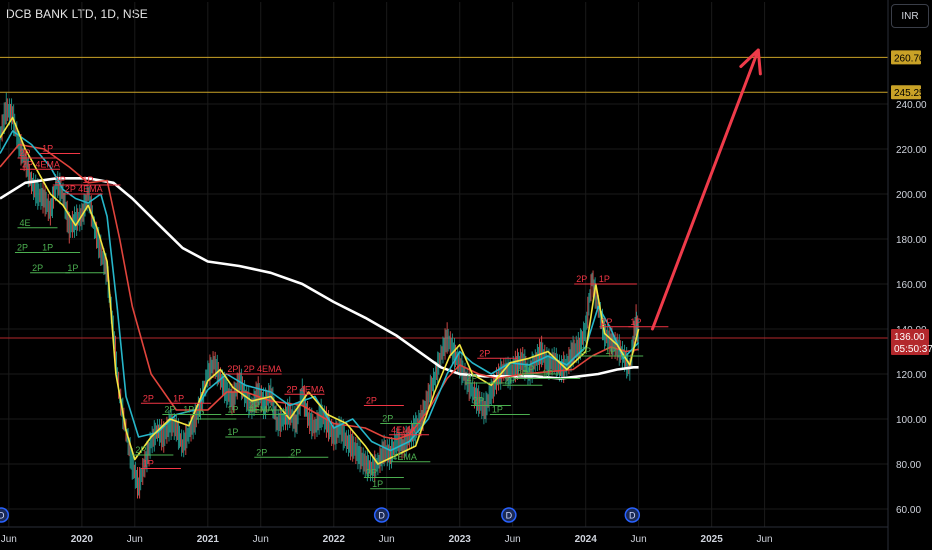  I want to click on y-tick-label: 220.00, so click(911, 150).